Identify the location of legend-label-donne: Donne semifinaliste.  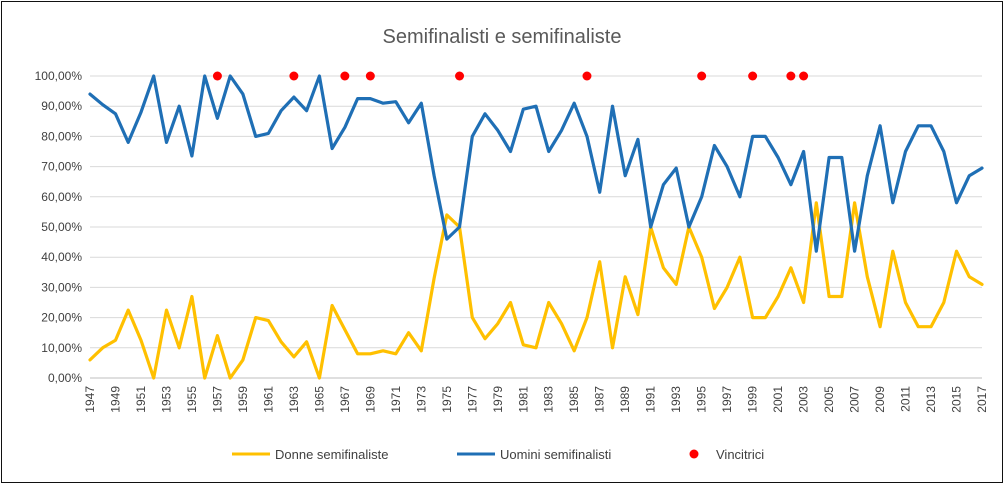
(331, 454).